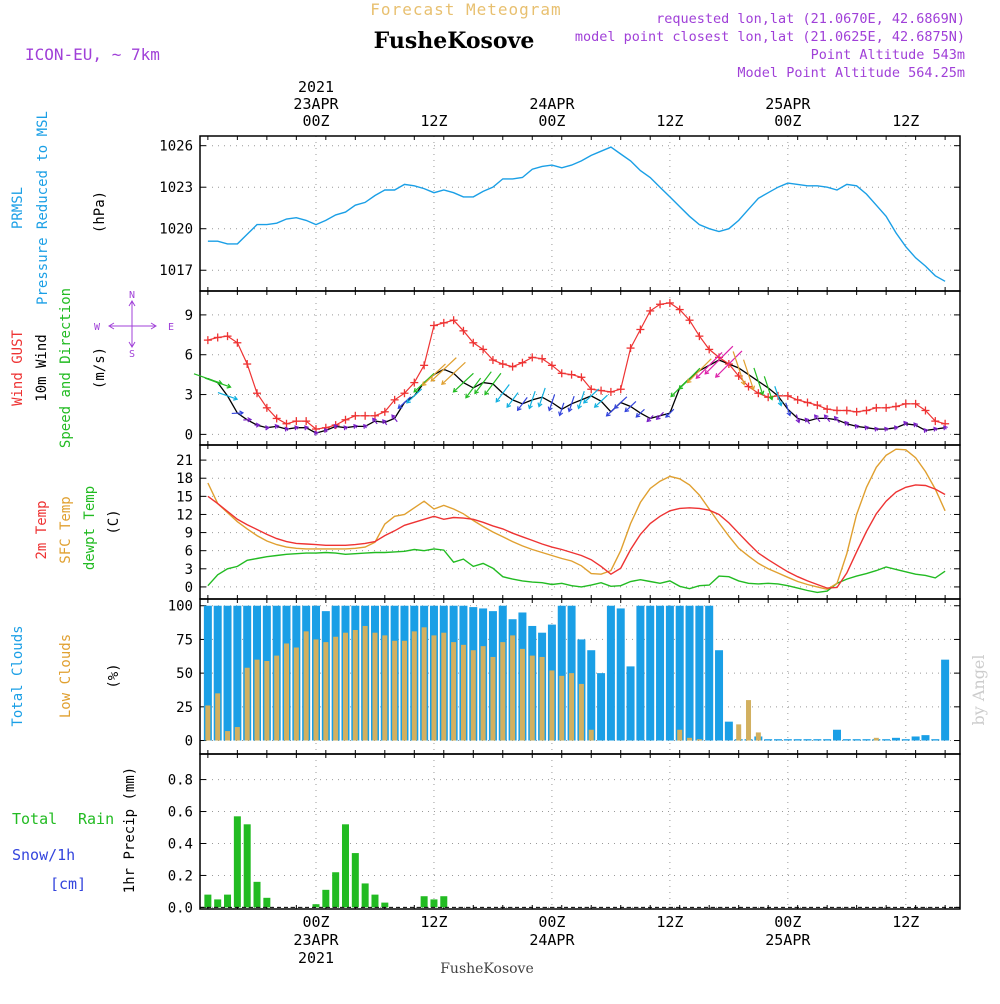  What do you see at coordinates (978, 689) in the screenshot?
I see `watermark: by Angel` at bounding box center [978, 689].